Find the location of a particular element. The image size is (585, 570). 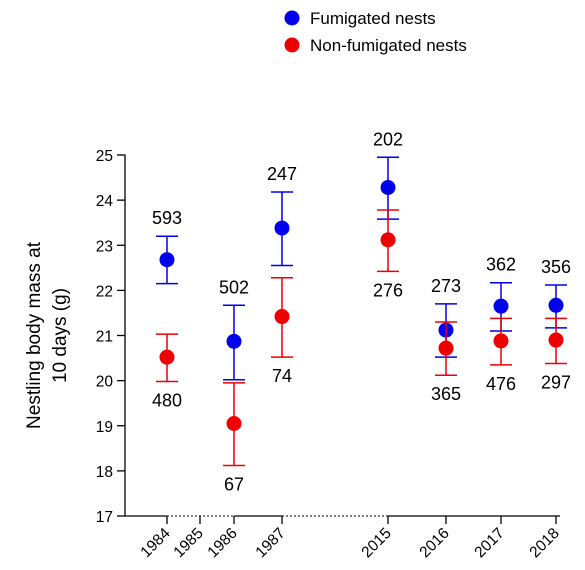

n-label-0-1987: 247 is located at coordinates (282, 174).